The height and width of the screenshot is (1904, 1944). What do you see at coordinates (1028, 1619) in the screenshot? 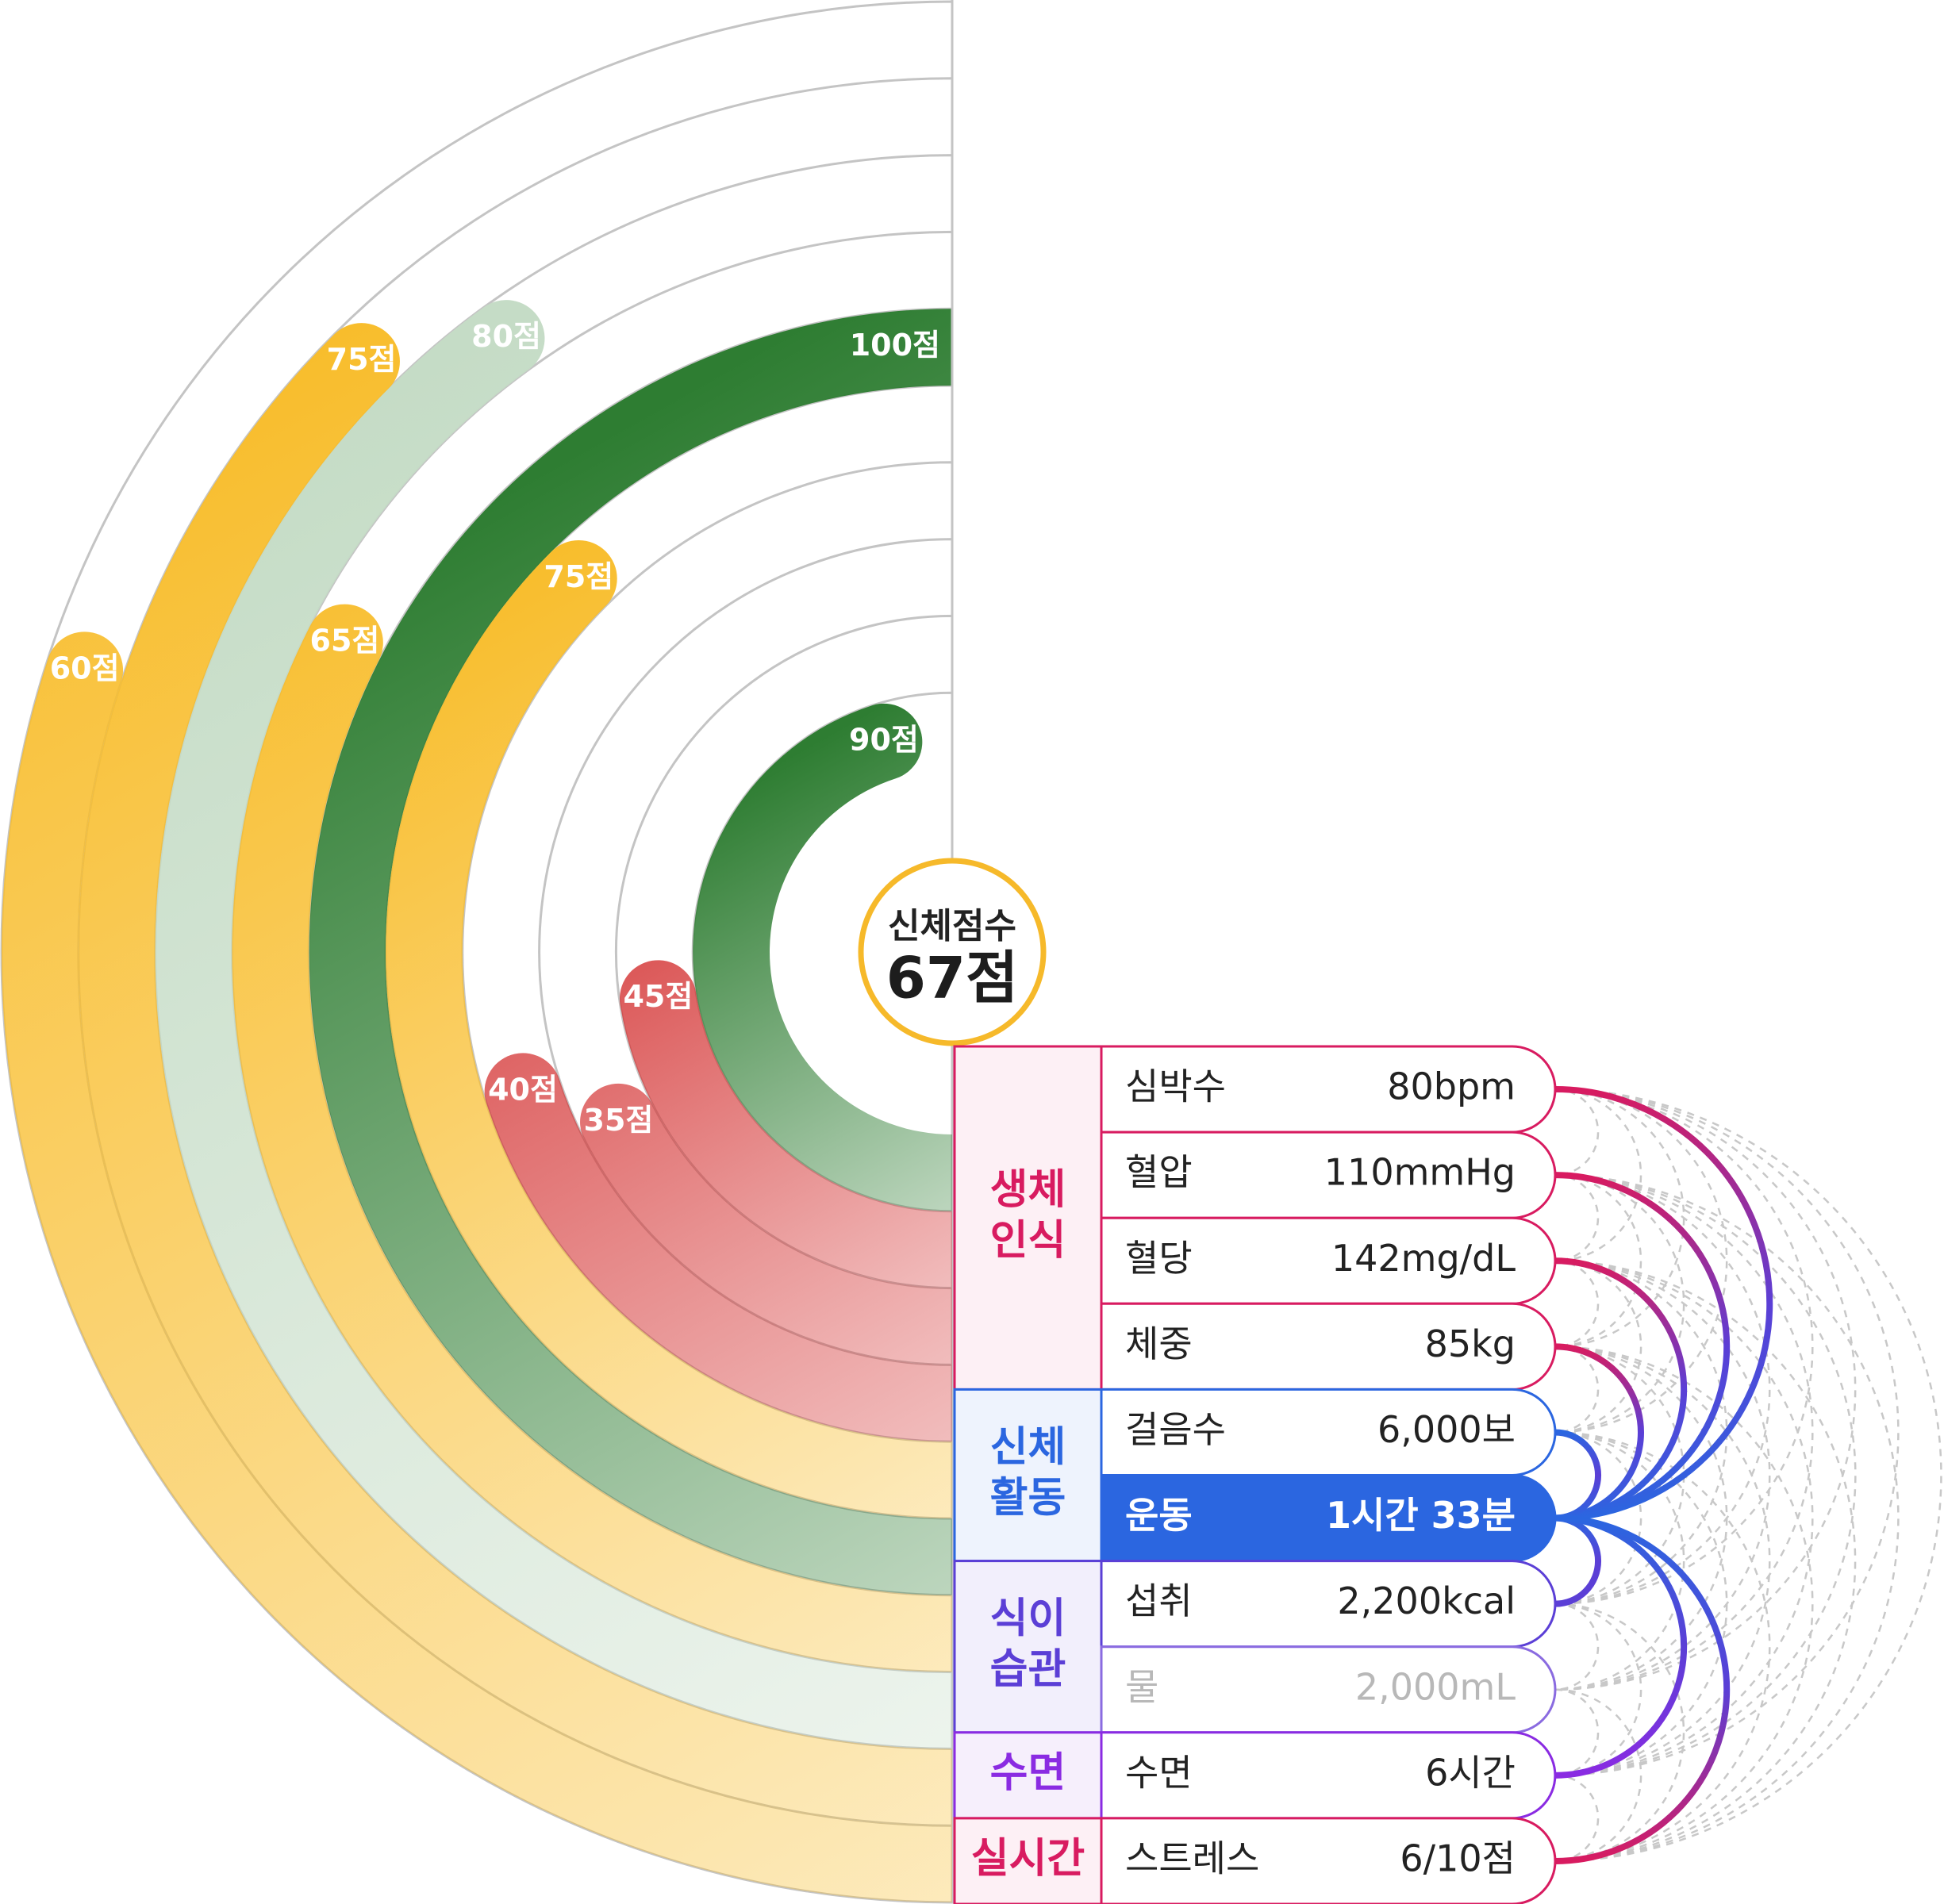
I see `category-label: 식이` at bounding box center [1028, 1619].